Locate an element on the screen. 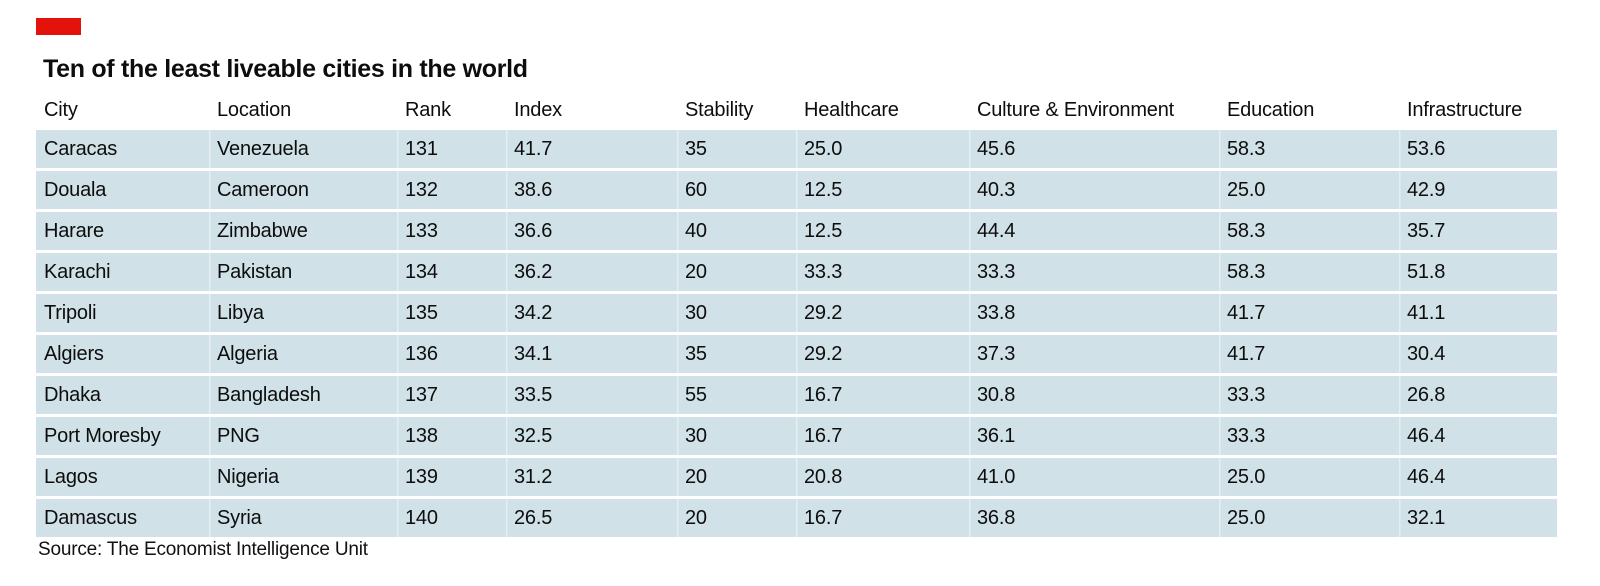  cell-infrastructure: 26.8 is located at coordinates (1478, 395).